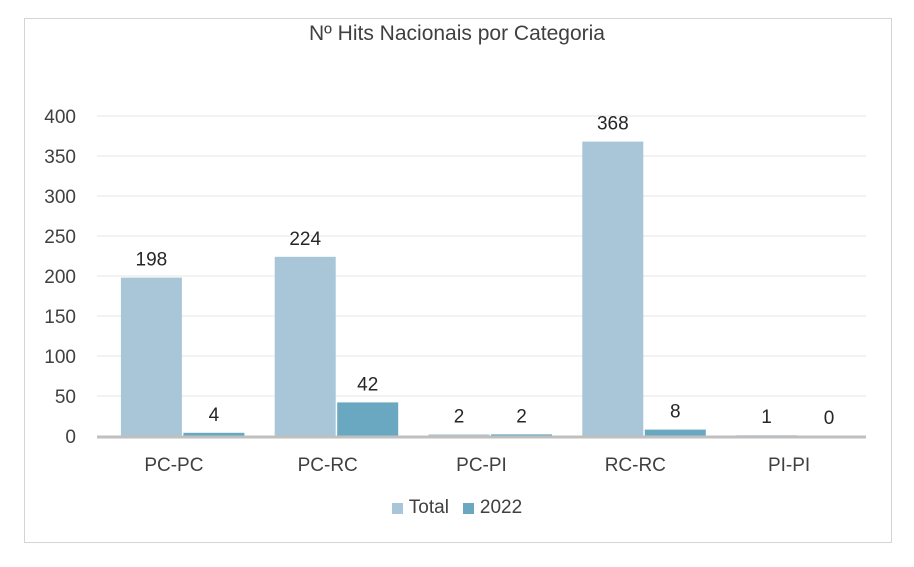 The width and height of the screenshot is (914, 567). What do you see at coordinates (635, 465) in the screenshot?
I see `x-tick-label: RC-RC` at bounding box center [635, 465].